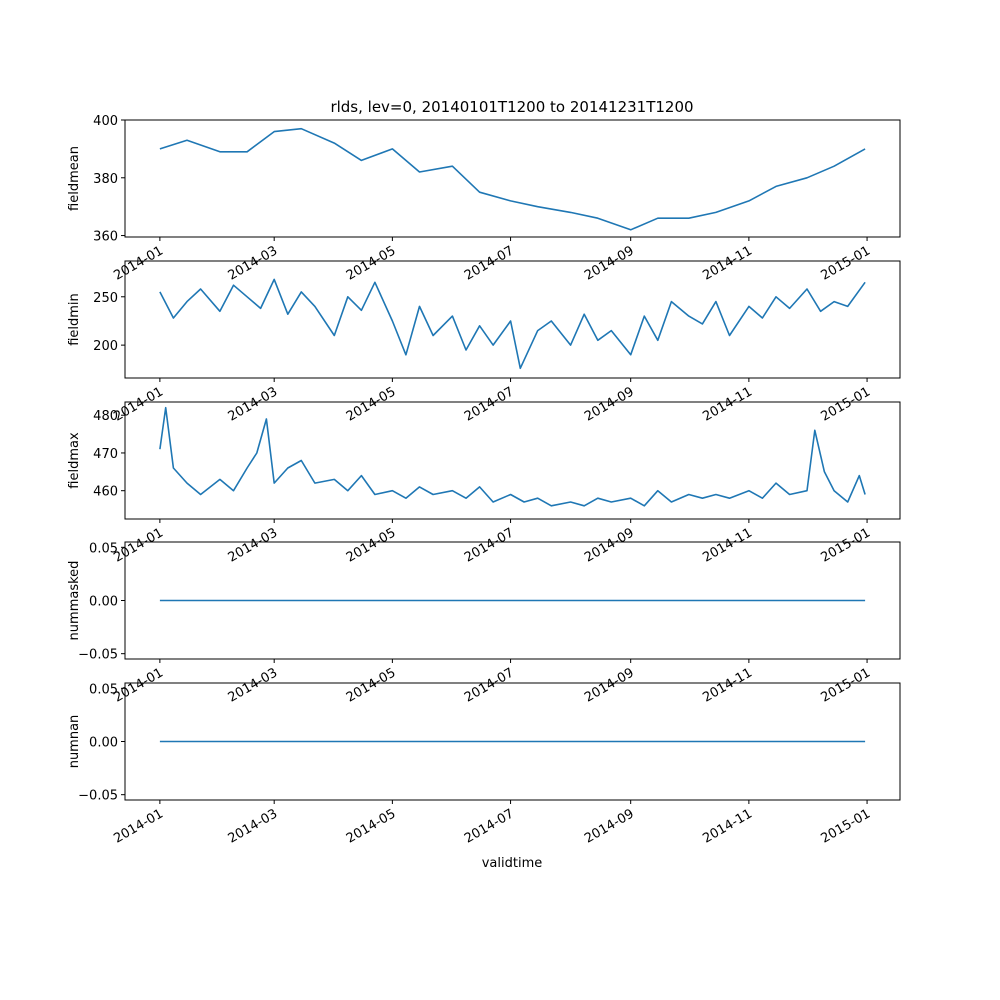  What do you see at coordinates (74, 319) in the screenshot?
I see `y-axis-label: fieldmin` at bounding box center [74, 319].